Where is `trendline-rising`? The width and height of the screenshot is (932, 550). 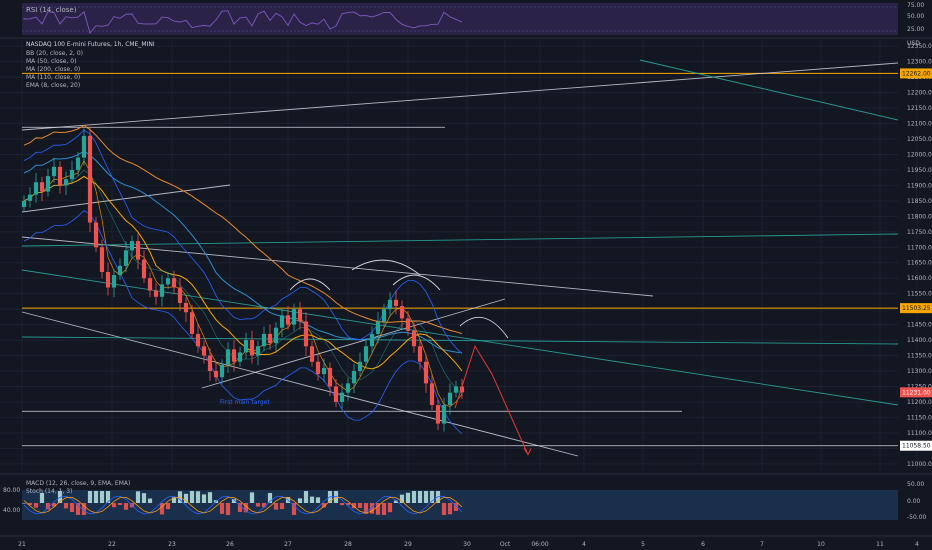
trendline-rising is located at coordinates (353, 343).